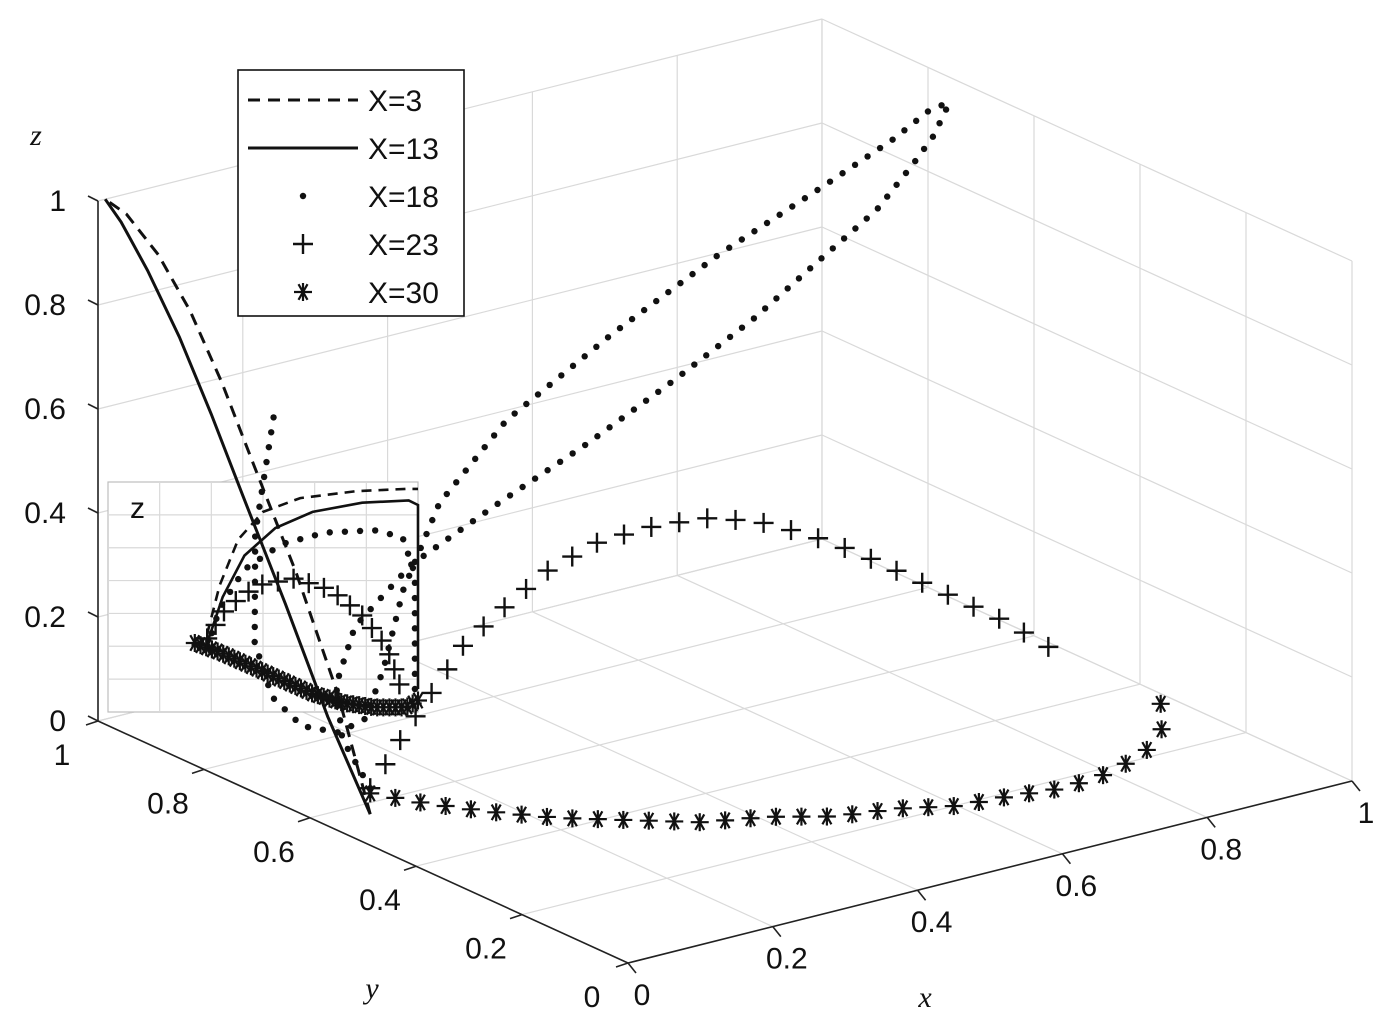  I want to click on y-axis-label: y, so click(370, 988).